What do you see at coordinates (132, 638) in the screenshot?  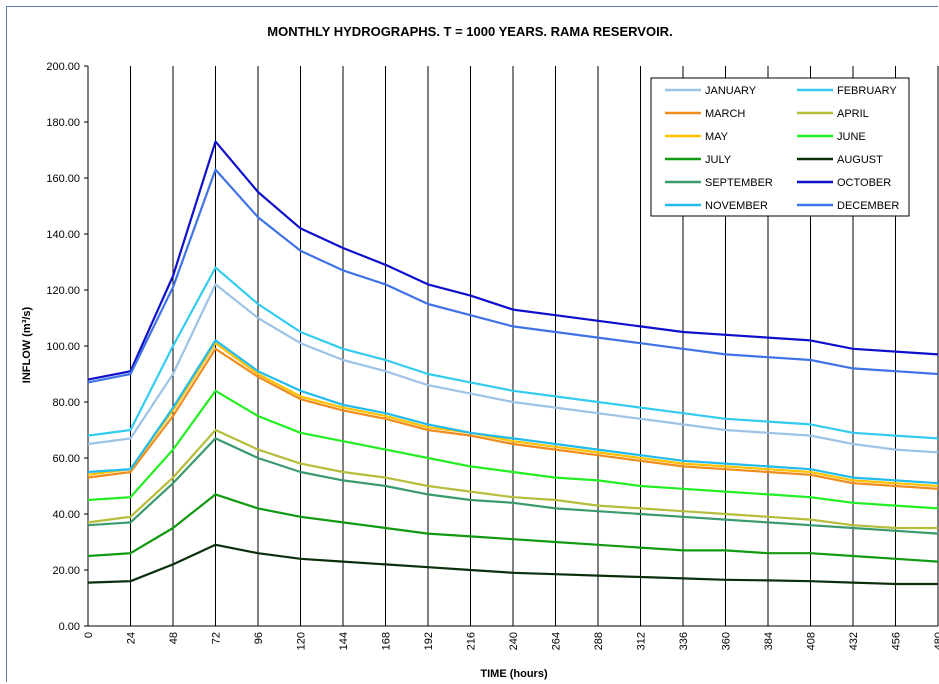 I see `x-tick-label: 24` at bounding box center [132, 638].